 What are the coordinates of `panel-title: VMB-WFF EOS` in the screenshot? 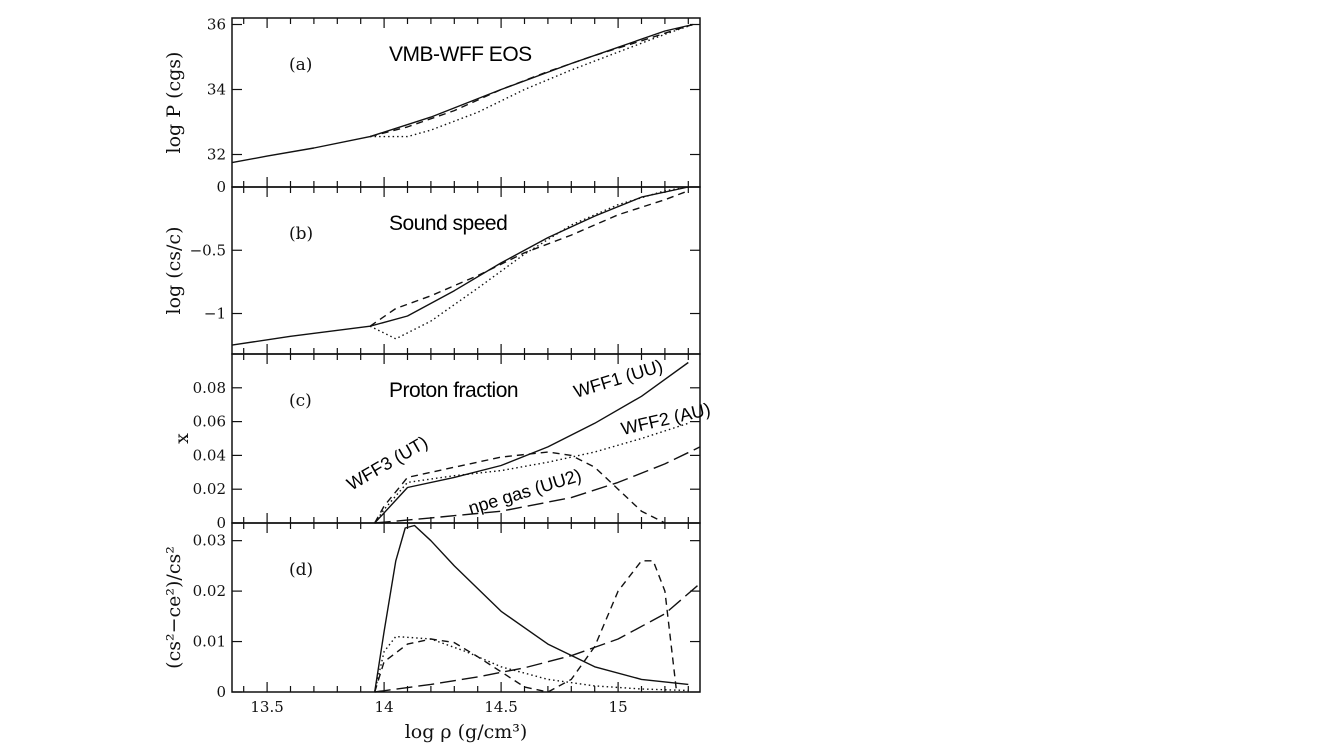 It's located at (460, 54).